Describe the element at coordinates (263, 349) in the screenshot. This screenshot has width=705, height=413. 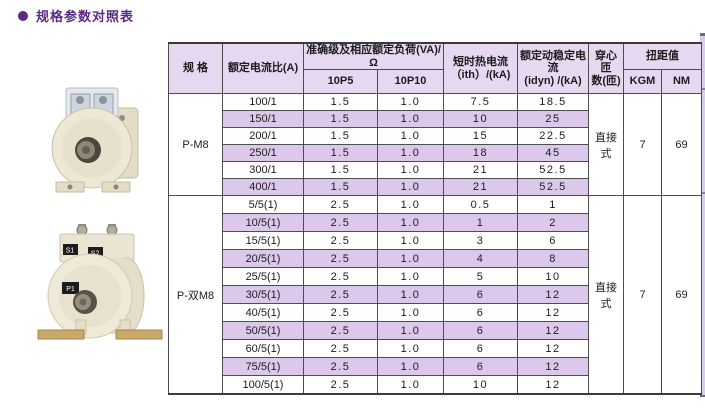
I see `cell-ratio: 60/5(1)` at that location.